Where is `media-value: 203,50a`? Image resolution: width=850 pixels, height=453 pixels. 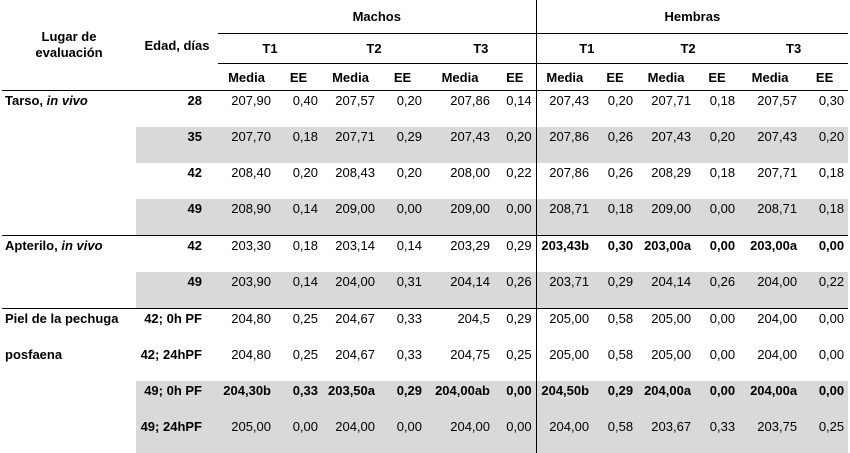 media-value: 203,50a is located at coordinates (350, 399).